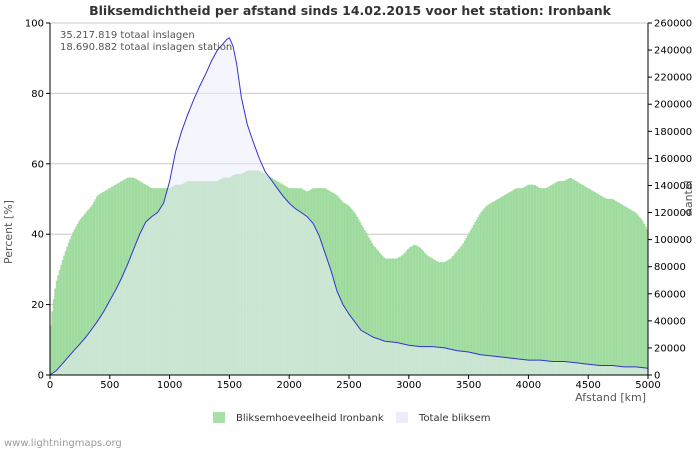  Describe the element at coordinates (37, 200) in the screenshot. I see `left-y-tick-labels: 0 20 40 60 80 100` at that location.